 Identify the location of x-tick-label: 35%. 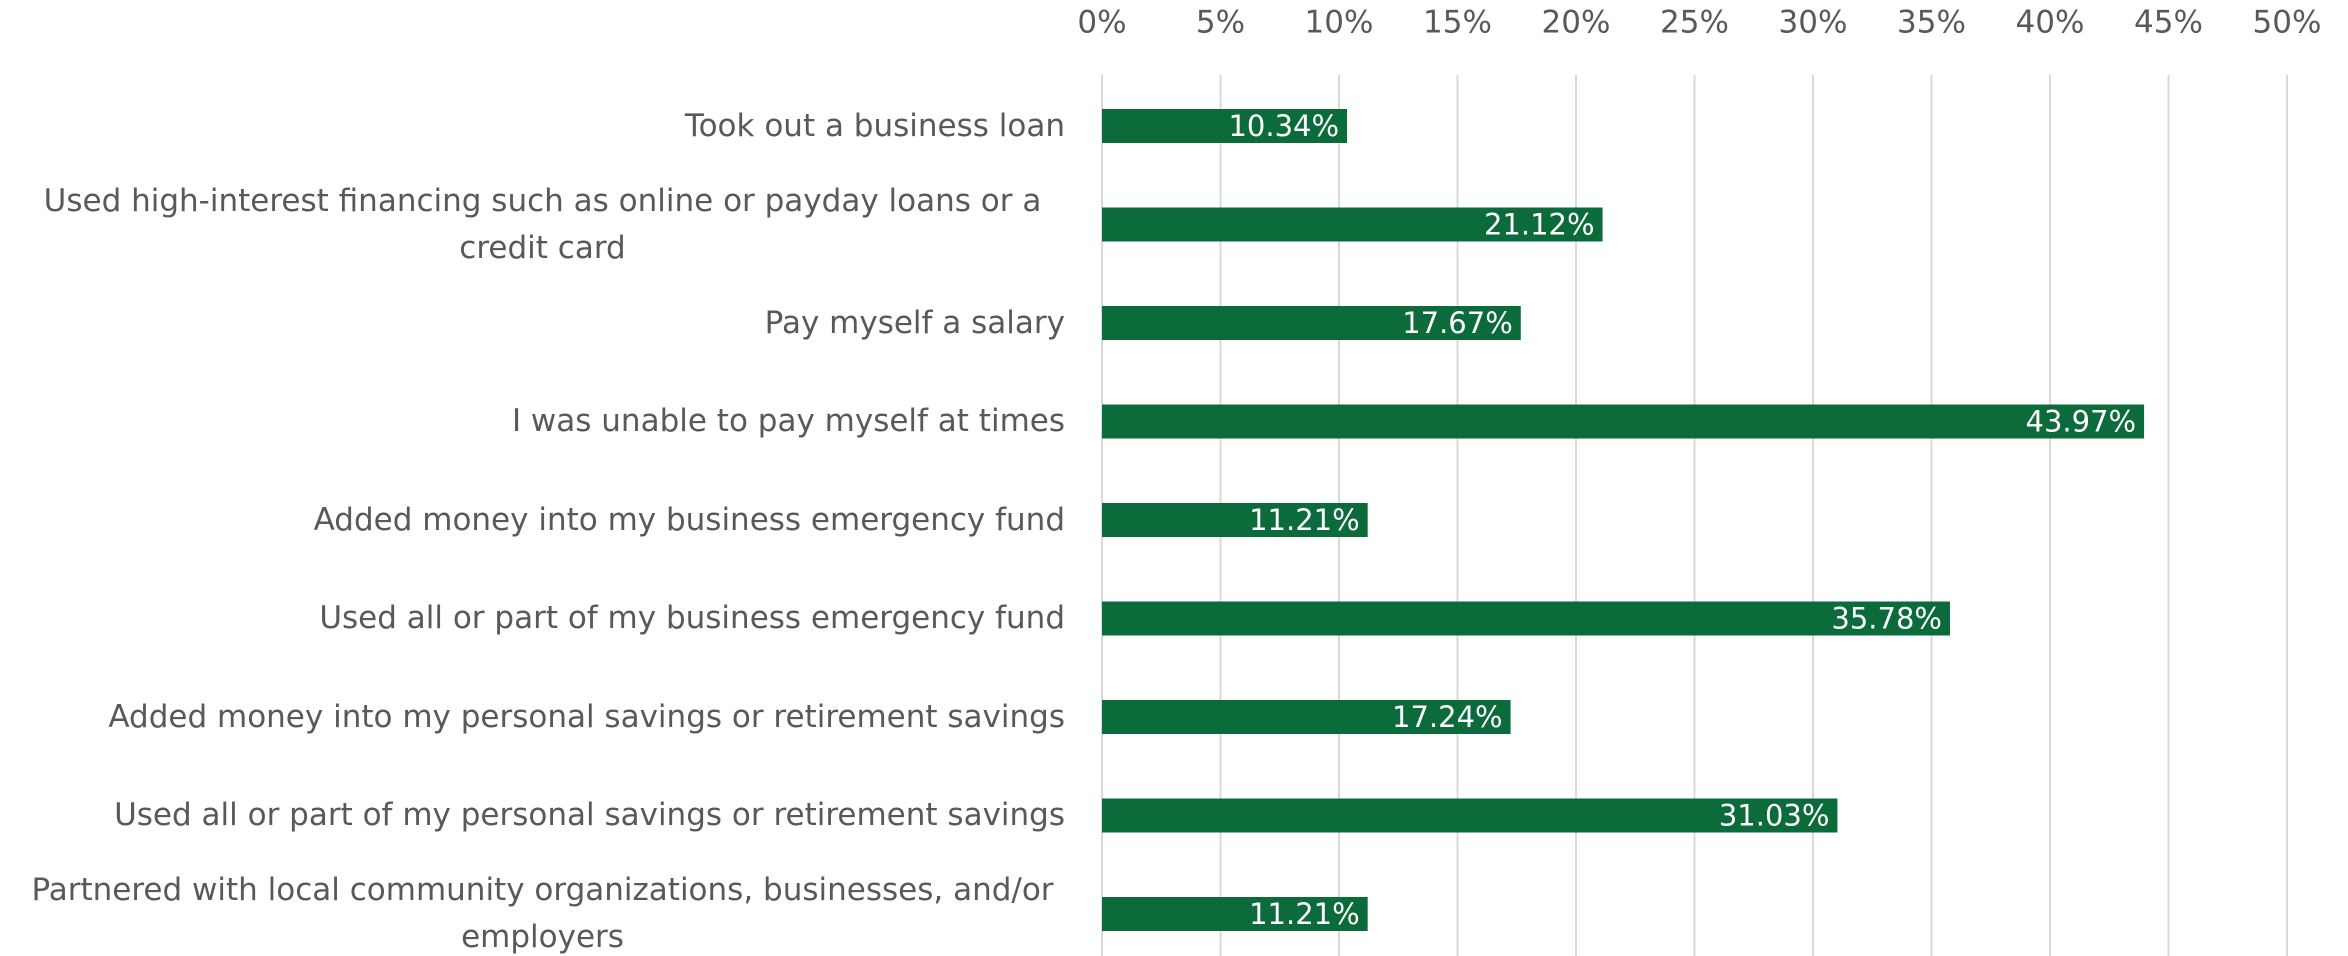
(1931, 23).